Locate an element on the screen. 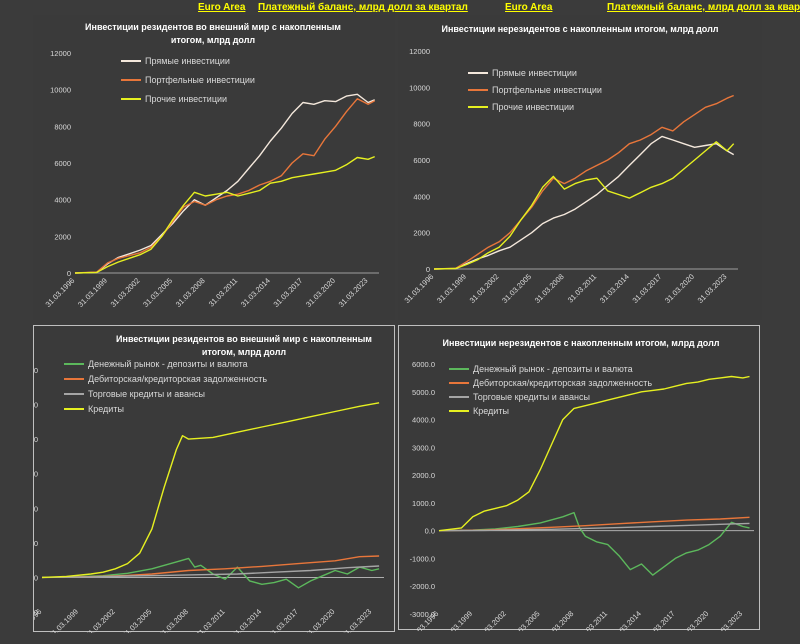 The height and width of the screenshot is (644, 800). y-tick-label: 6000.0 is located at coordinates (423, 364).